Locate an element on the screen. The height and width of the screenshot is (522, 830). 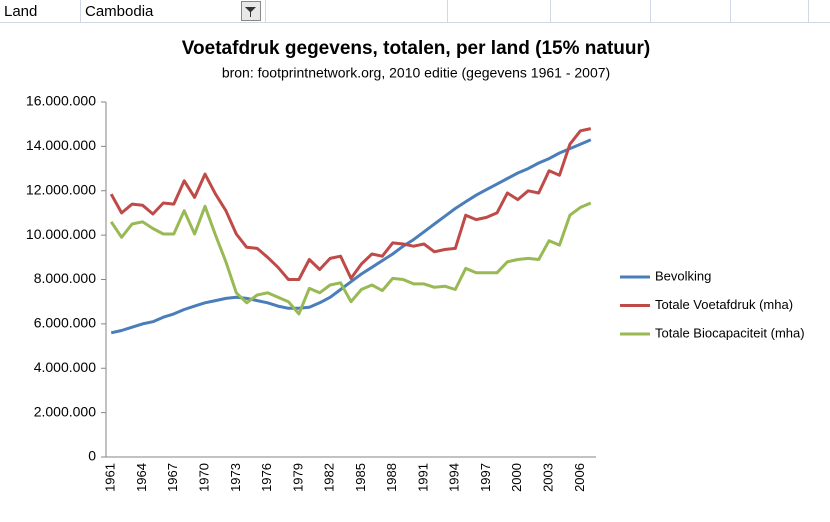
x-tick-label: 1985 is located at coordinates (360, 477).